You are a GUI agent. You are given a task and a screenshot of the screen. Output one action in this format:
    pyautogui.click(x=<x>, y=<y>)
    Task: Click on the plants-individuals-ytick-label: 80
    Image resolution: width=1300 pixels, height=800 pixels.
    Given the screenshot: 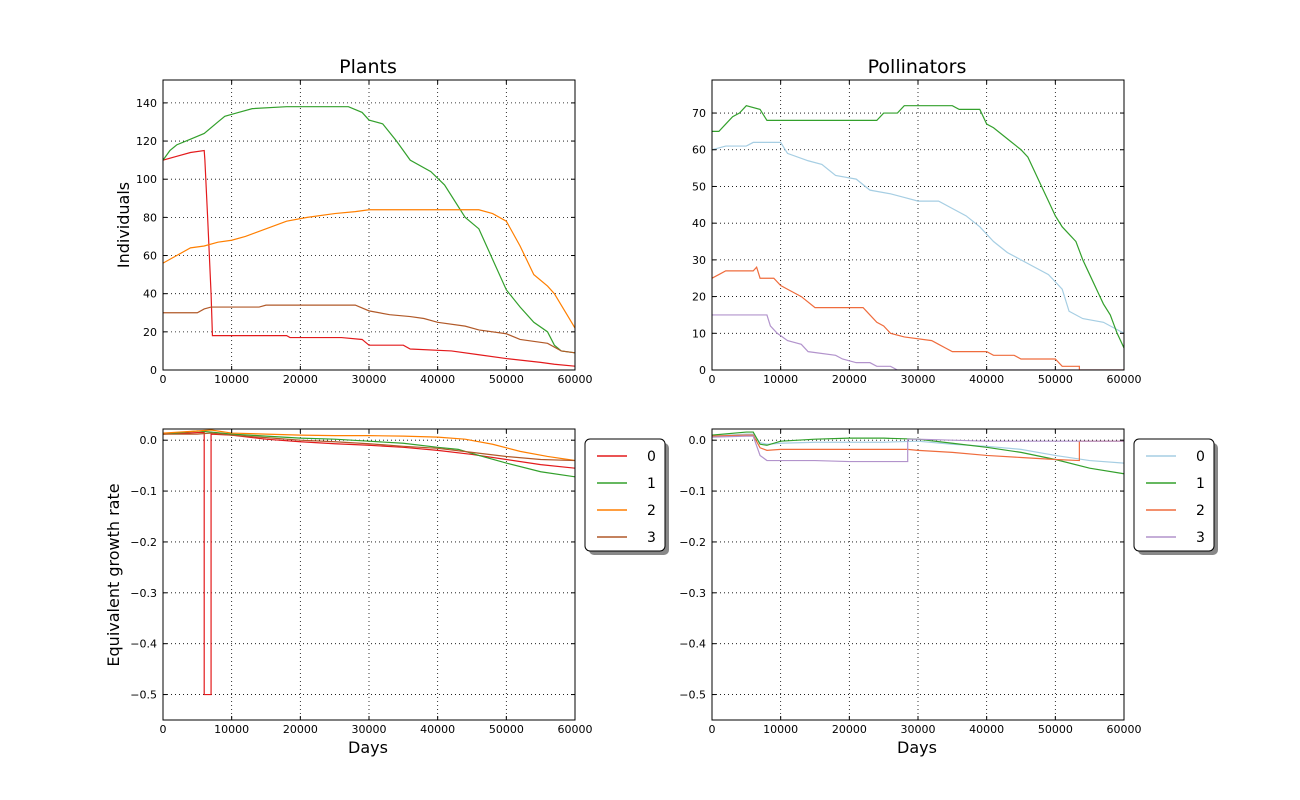 What is the action you would take?
    pyautogui.click(x=150, y=217)
    